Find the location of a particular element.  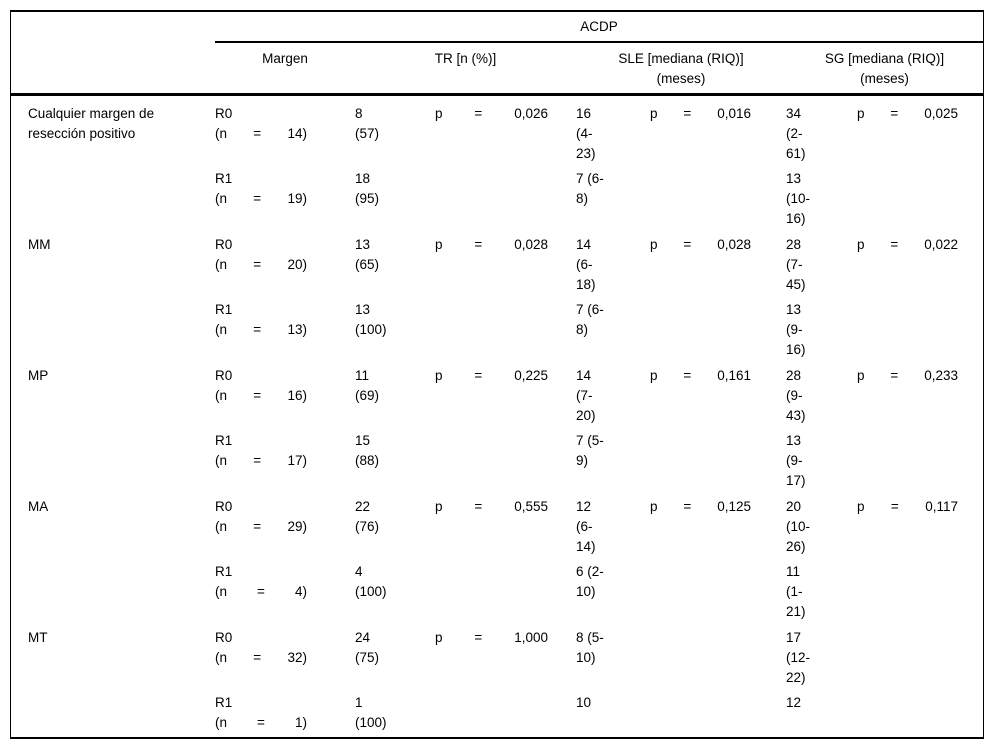

sample-size: (n = 1) is located at coordinates (261, 722).